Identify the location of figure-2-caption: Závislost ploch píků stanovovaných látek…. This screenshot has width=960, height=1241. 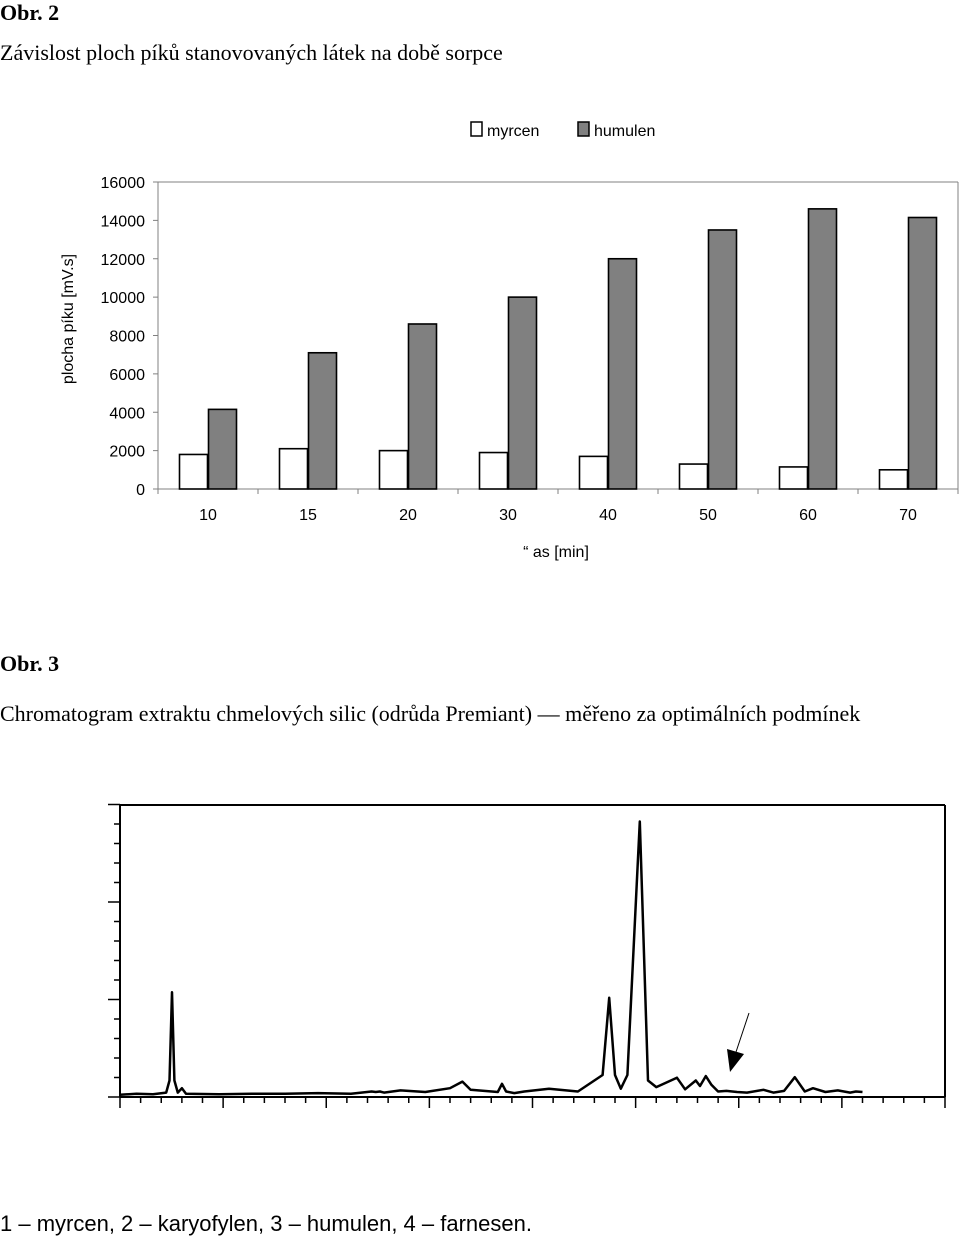
(251, 52).